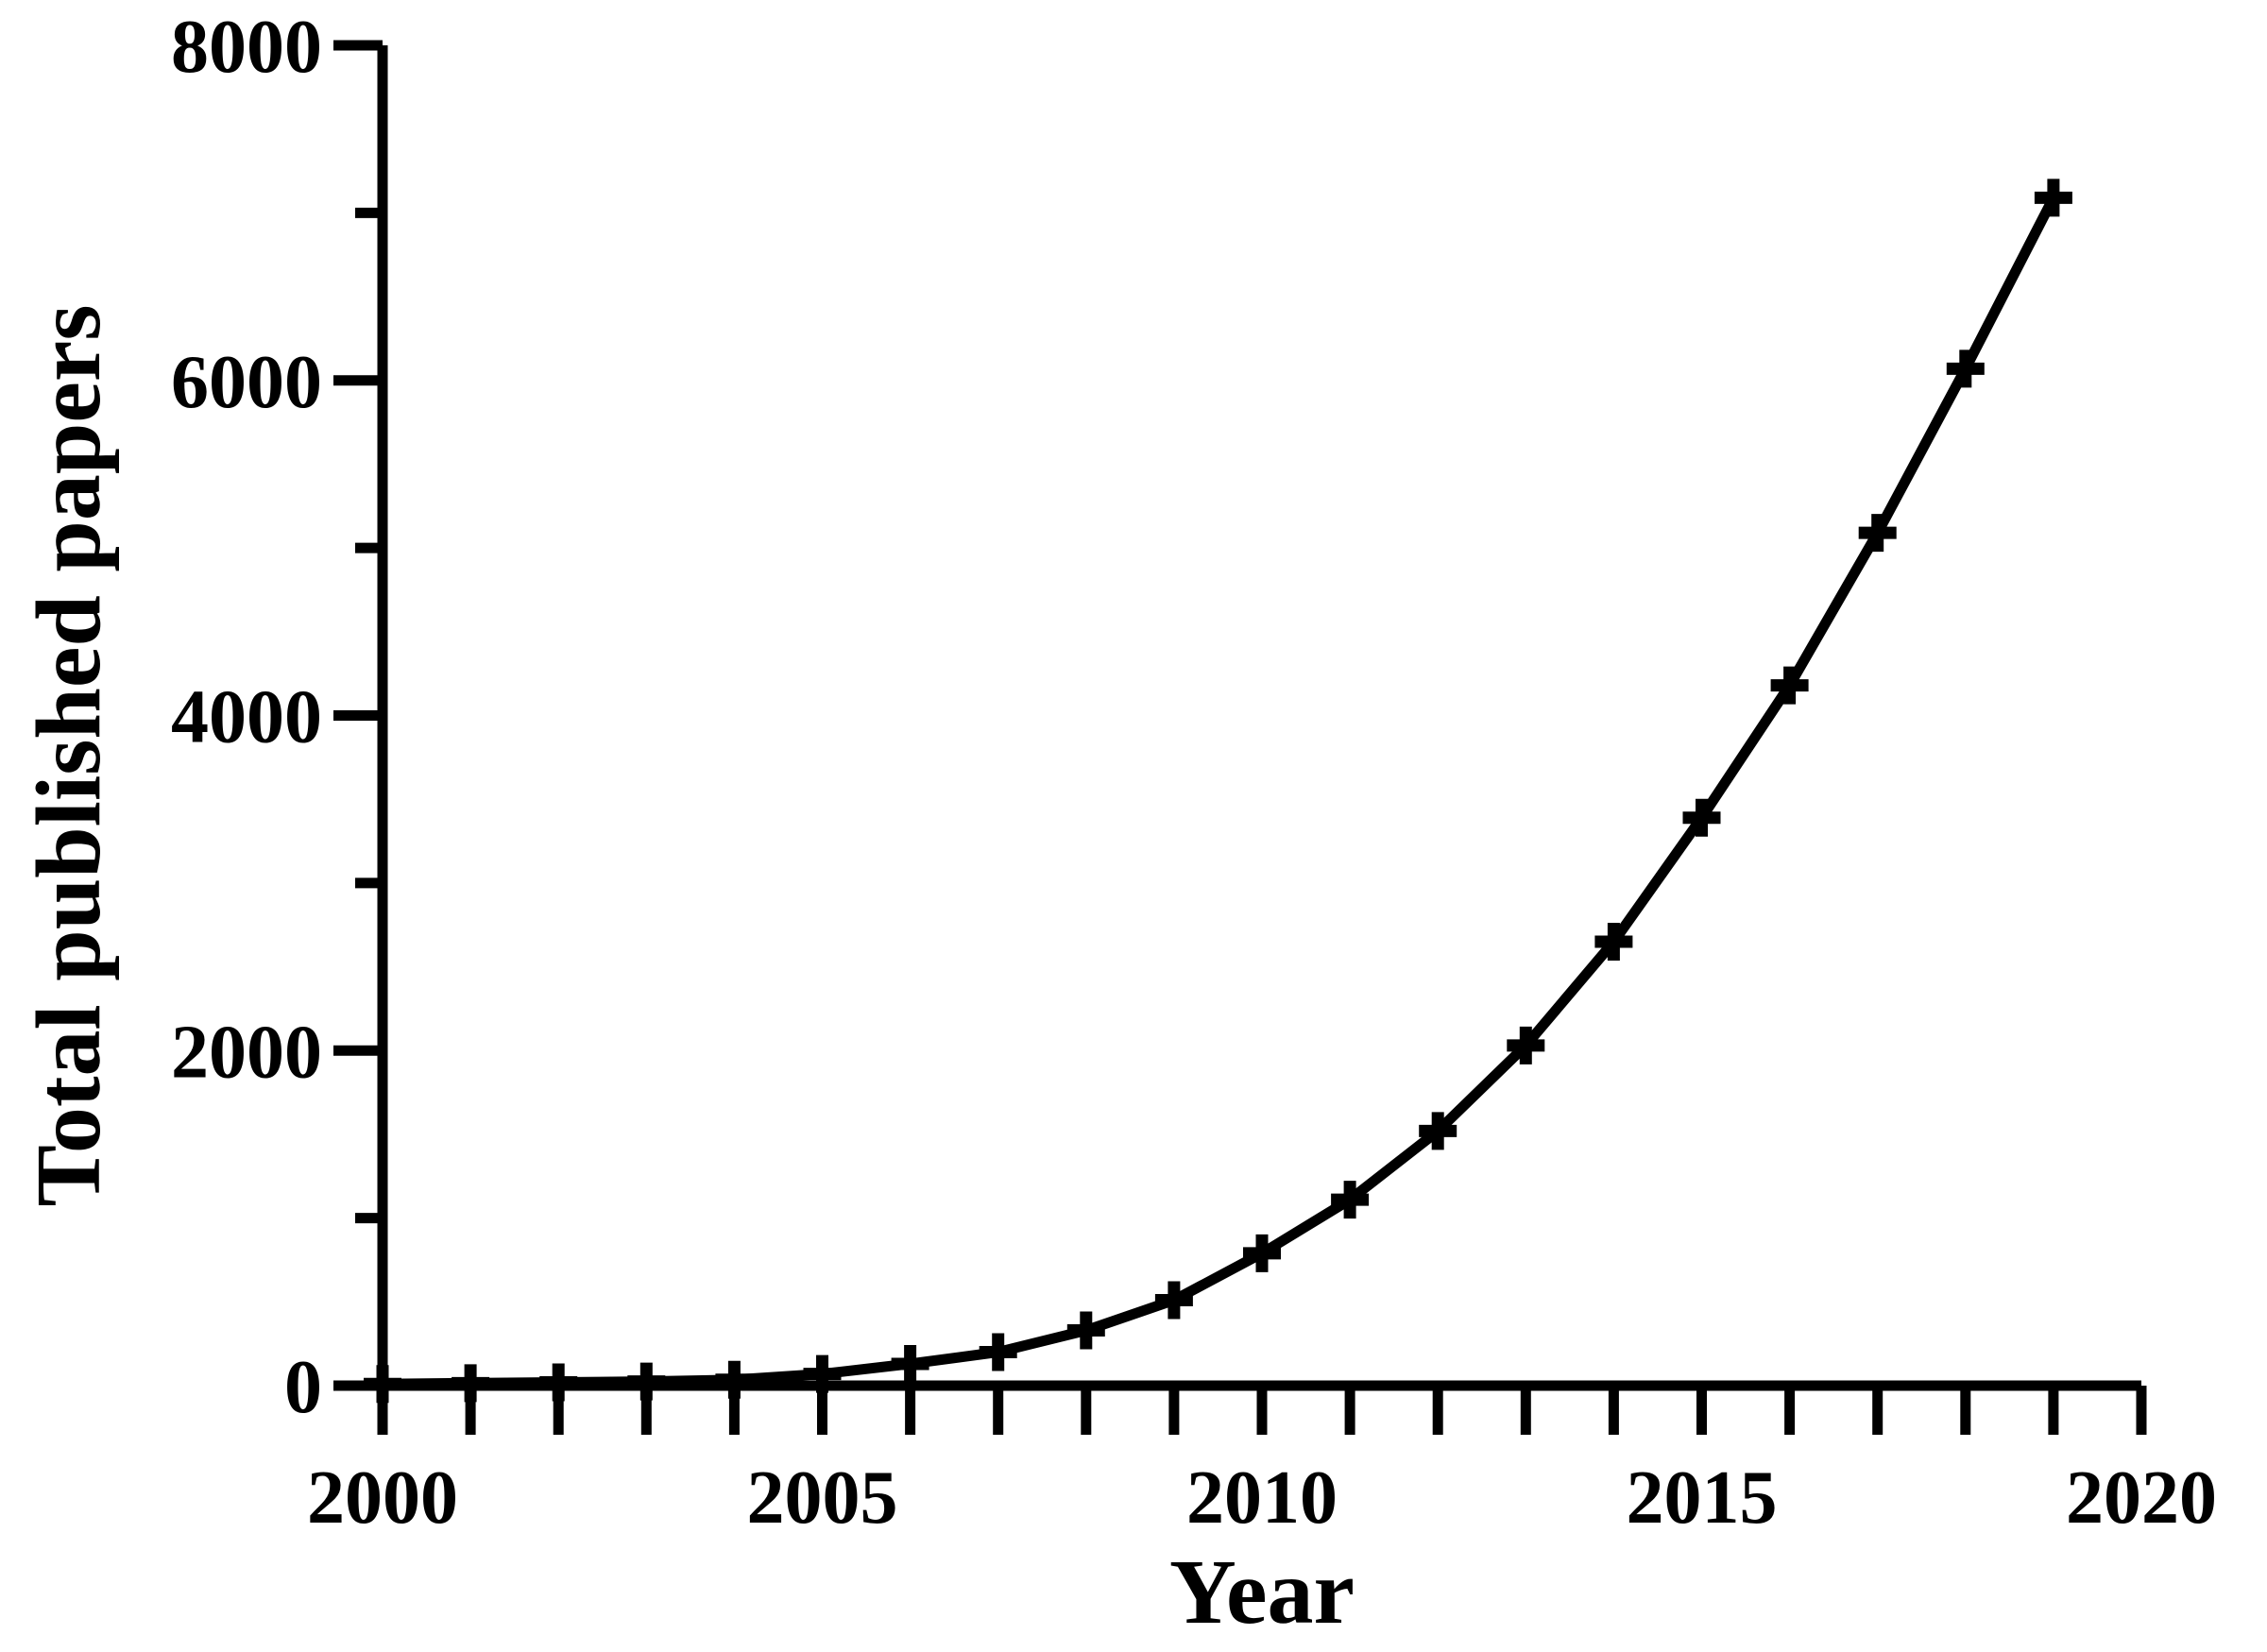  Describe the element at coordinates (382, 1498) in the screenshot. I see `x-tick-label: 2000` at that location.